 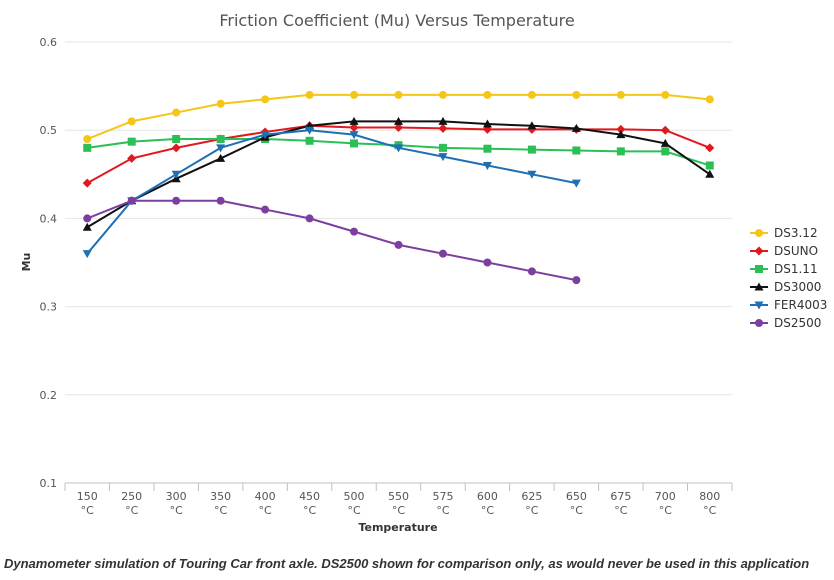 I want to click on y-tick-label: 0.3, so click(x=49, y=307).